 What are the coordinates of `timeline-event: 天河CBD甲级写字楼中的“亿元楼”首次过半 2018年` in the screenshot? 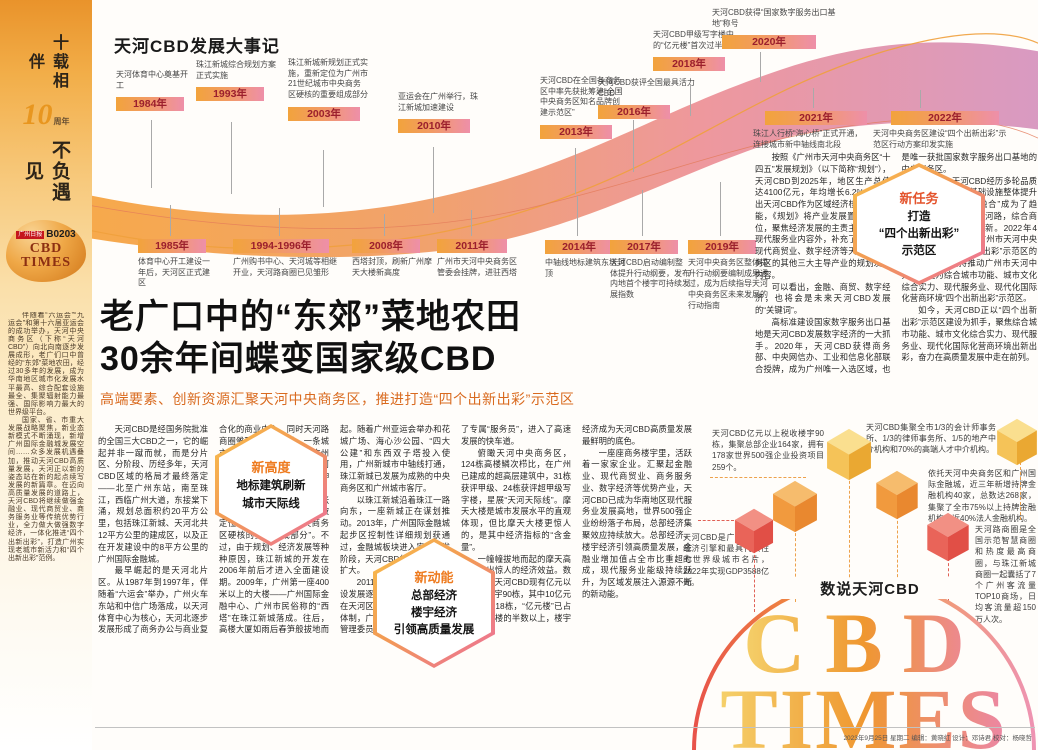 It's located at (697, 51).